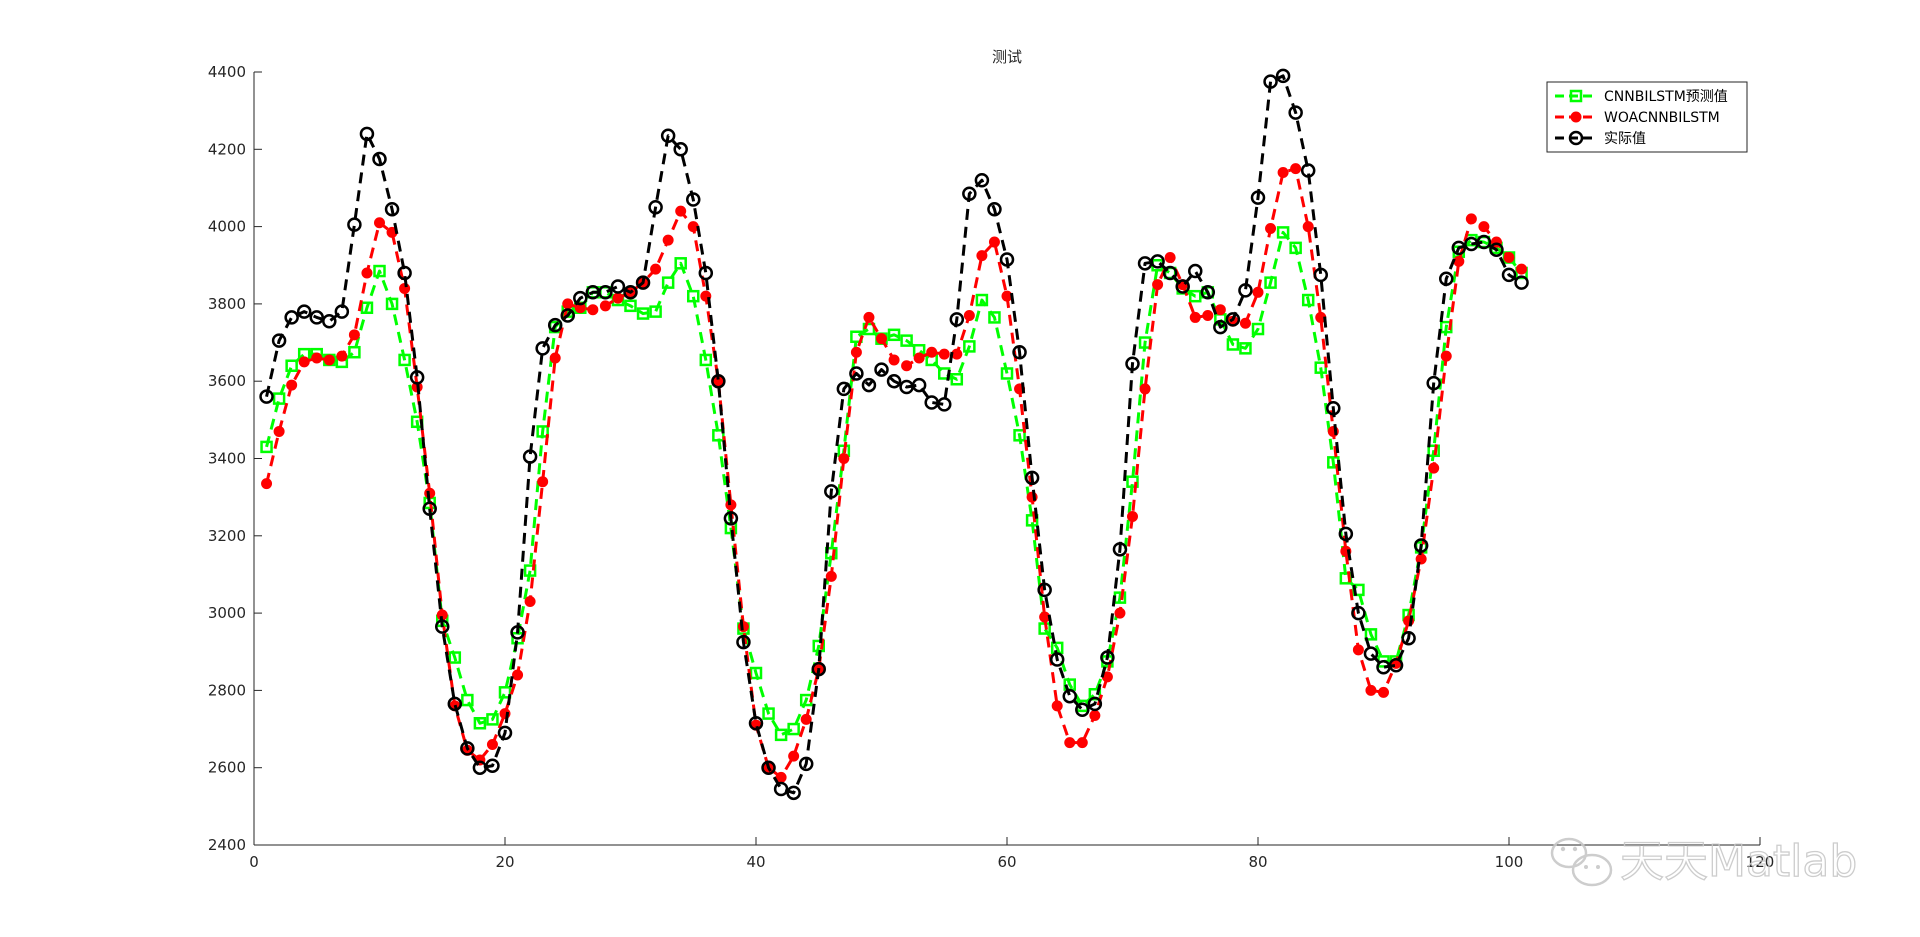  What do you see at coordinates (227, 690) in the screenshot?
I see `y-tick-label: 2800` at bounding box center [227, 690].